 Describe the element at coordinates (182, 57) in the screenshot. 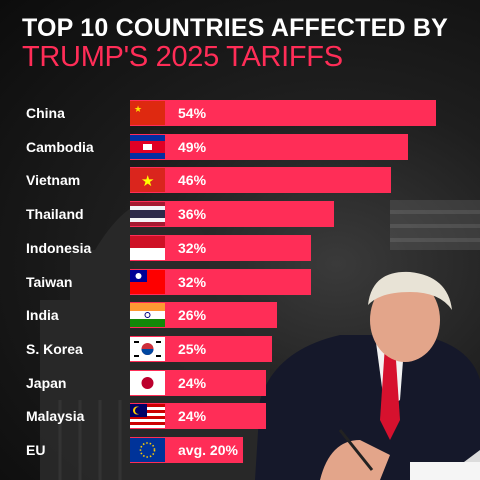

I see `chart-subtitle: TRUMP'S 2025 TARIFFS` at that location.